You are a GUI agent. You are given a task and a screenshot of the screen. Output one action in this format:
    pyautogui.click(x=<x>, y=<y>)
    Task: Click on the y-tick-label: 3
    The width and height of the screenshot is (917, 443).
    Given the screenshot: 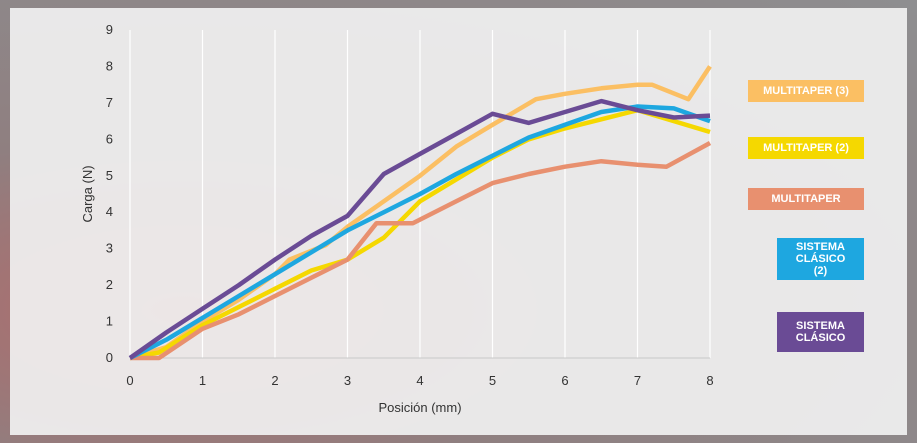 What is the action you would take?
    pyautogui.click(x=109, y=248)
    